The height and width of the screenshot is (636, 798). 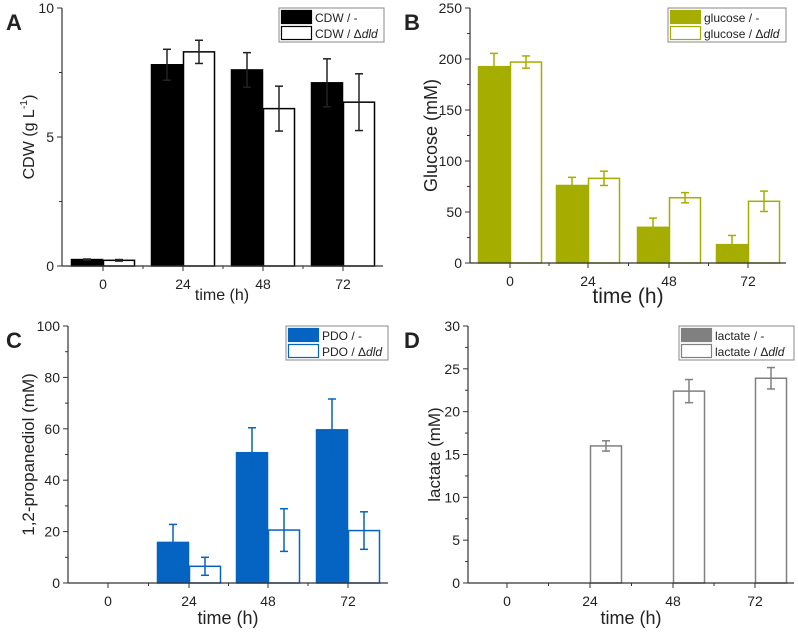 I want to click on legend: PDO / - PDO / Δdld, so click(x=337, y=343).